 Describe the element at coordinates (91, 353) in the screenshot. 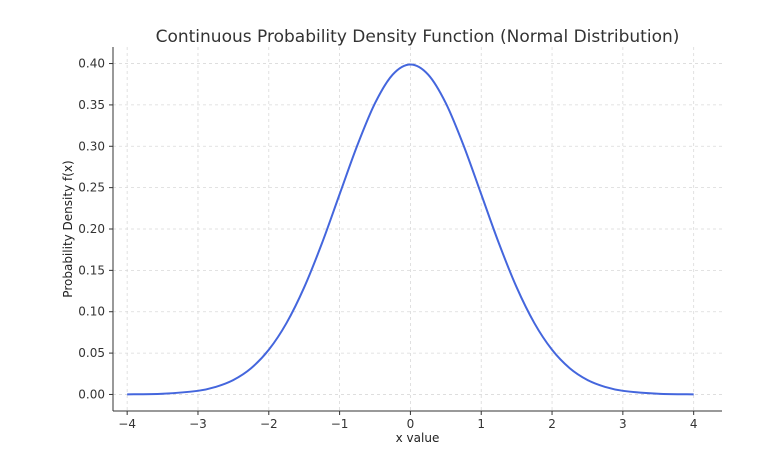

I see `y-tick-label: 0.05` at that location.